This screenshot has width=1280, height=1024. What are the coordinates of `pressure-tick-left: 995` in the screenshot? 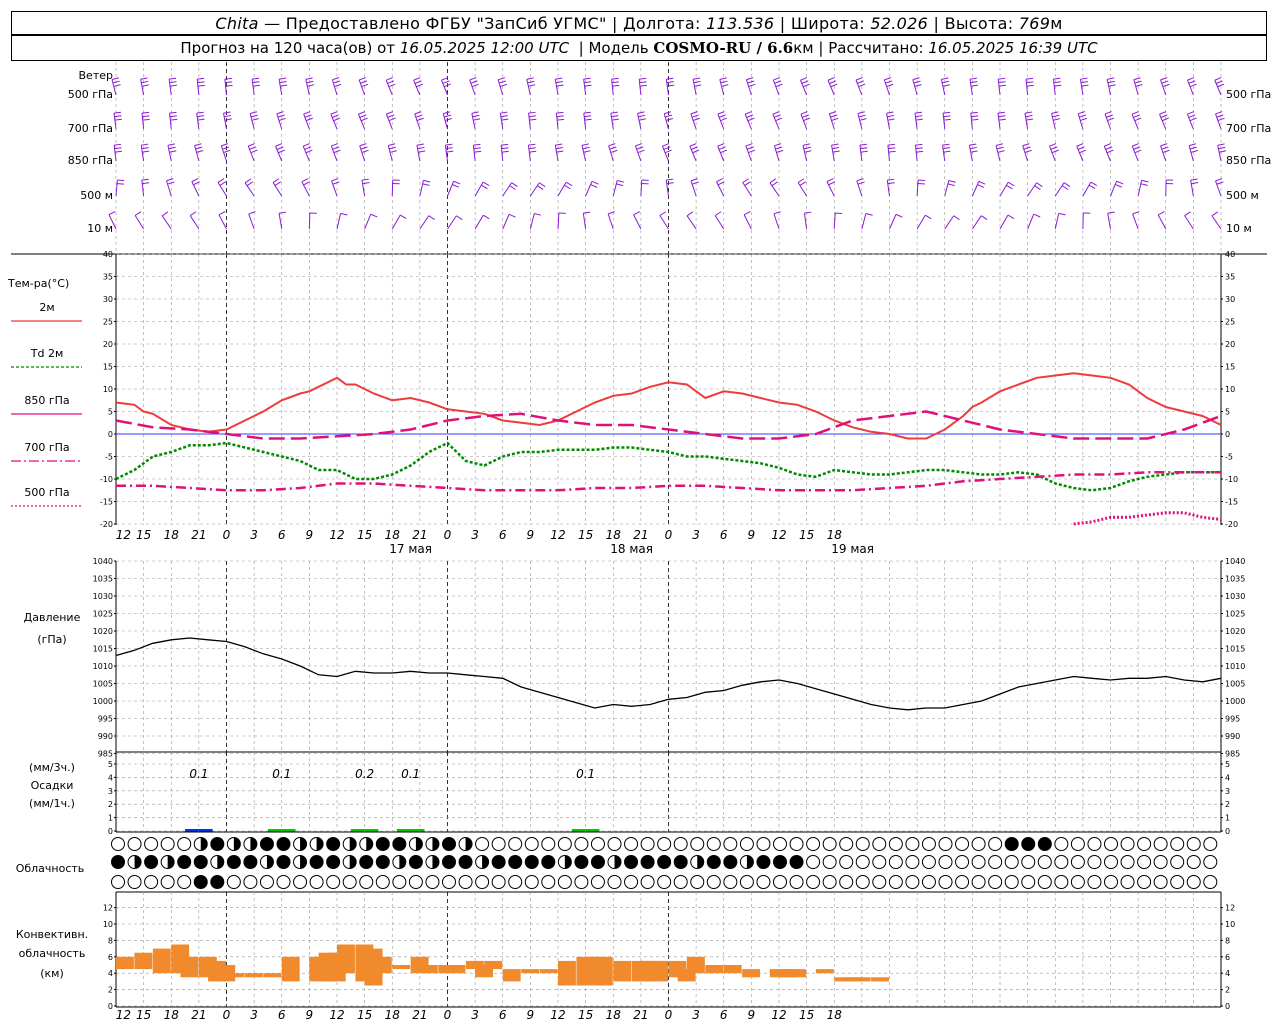 It's located at (105, 719).